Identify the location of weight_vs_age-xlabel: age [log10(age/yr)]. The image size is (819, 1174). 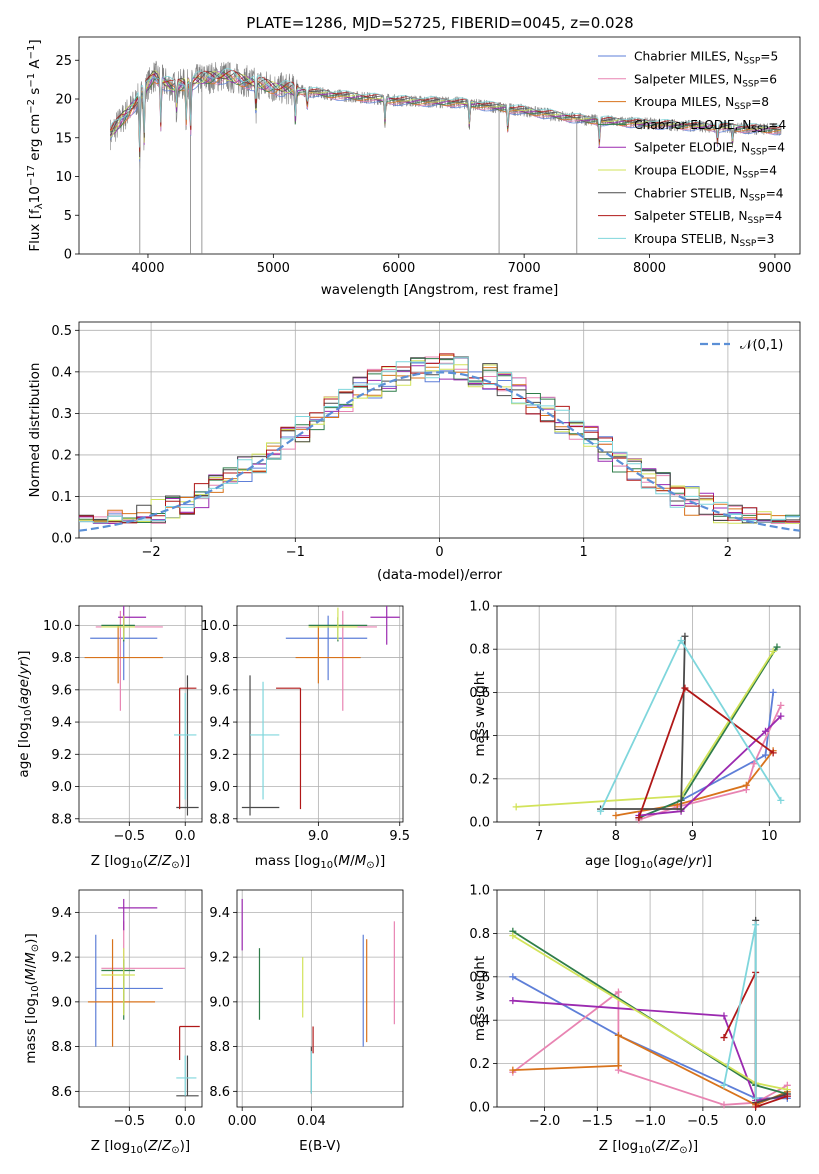
(648, 862).